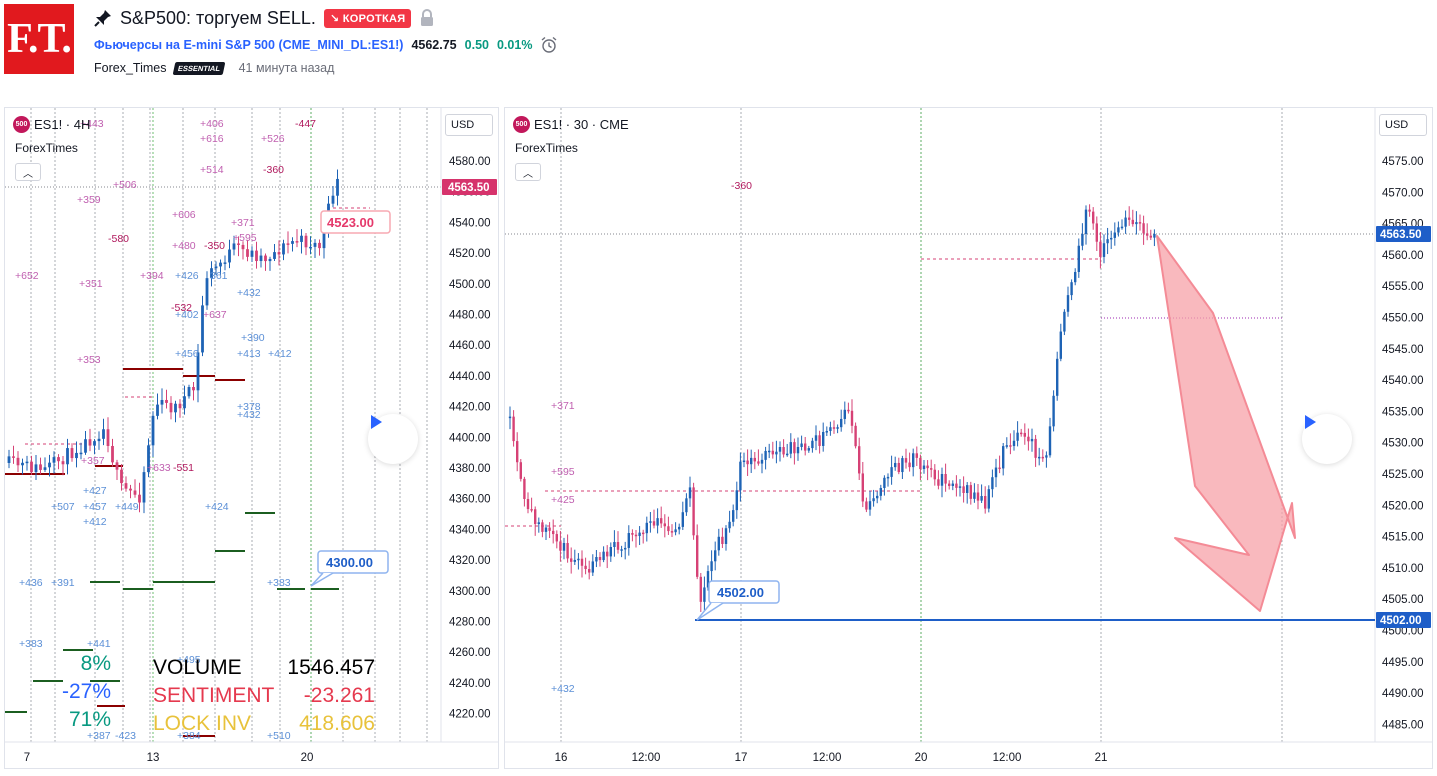  I want to click on author-row: Forex_Times ESSENTIAL 41 минута назад, so click(214, 68).